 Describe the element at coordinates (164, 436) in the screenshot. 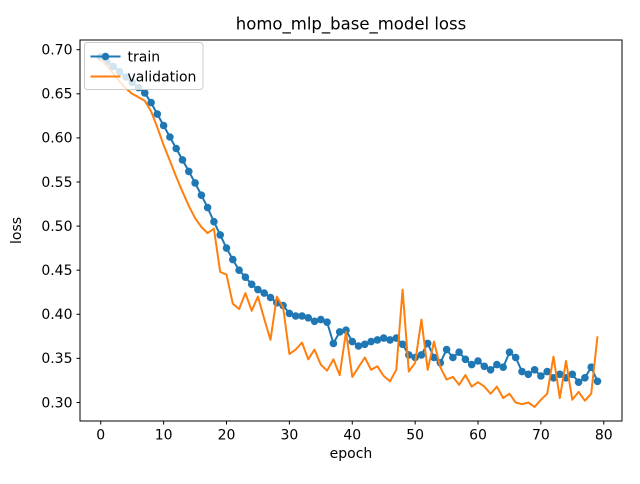

I see `x-tick-label: 10` at that location.